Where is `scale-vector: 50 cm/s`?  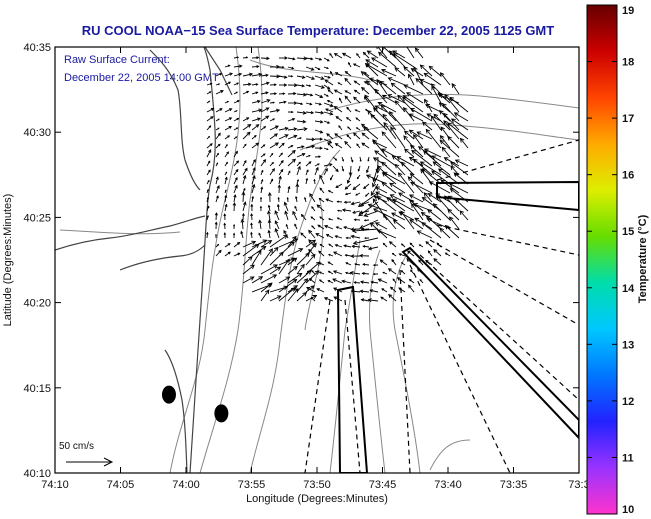
scale-vector: 50 cm/s is located at coordinates (86, 454).